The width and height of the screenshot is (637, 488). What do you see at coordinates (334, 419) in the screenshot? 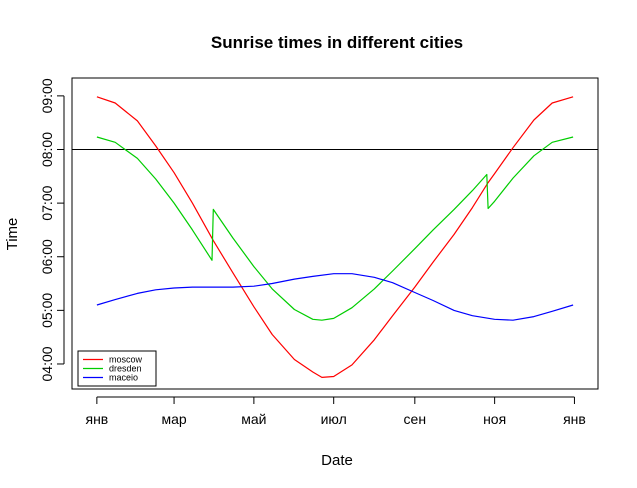
I see `x-tick-label: июл` at bounding box center [334, 419].